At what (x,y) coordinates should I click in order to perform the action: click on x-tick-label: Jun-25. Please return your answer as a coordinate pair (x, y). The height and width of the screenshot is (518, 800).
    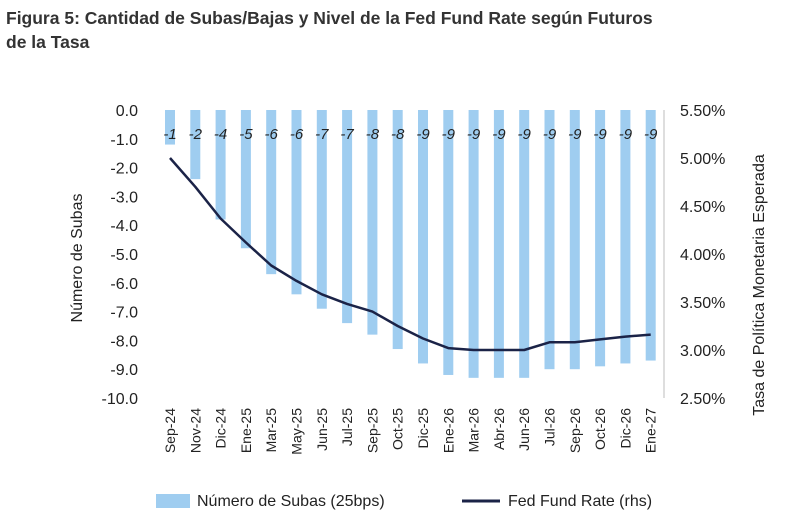
    Looking at the image, I should click on (322, 429).